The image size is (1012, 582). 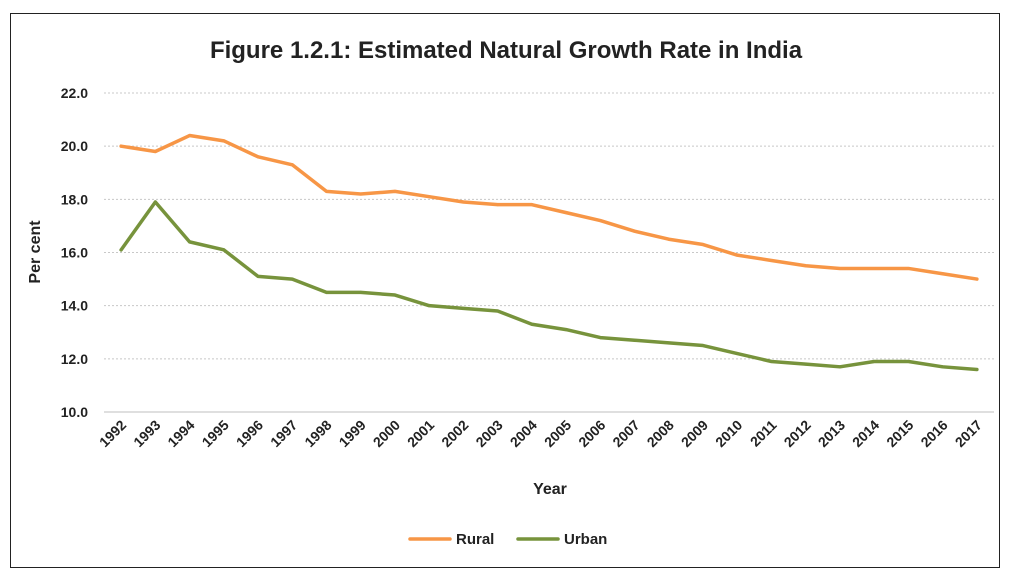 What do you see at coordinates (507, 539) in the screenshot?
I see `legend: Rural Urban` at bounding box center [507, 539].